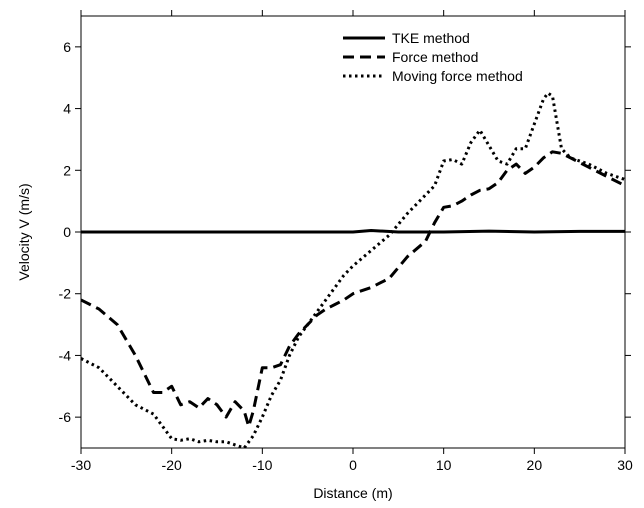 The image size is (644, 508). Describe the element at coordinates (65, 417) in the screenshot. I see `y-tick-label: -6` at that location.